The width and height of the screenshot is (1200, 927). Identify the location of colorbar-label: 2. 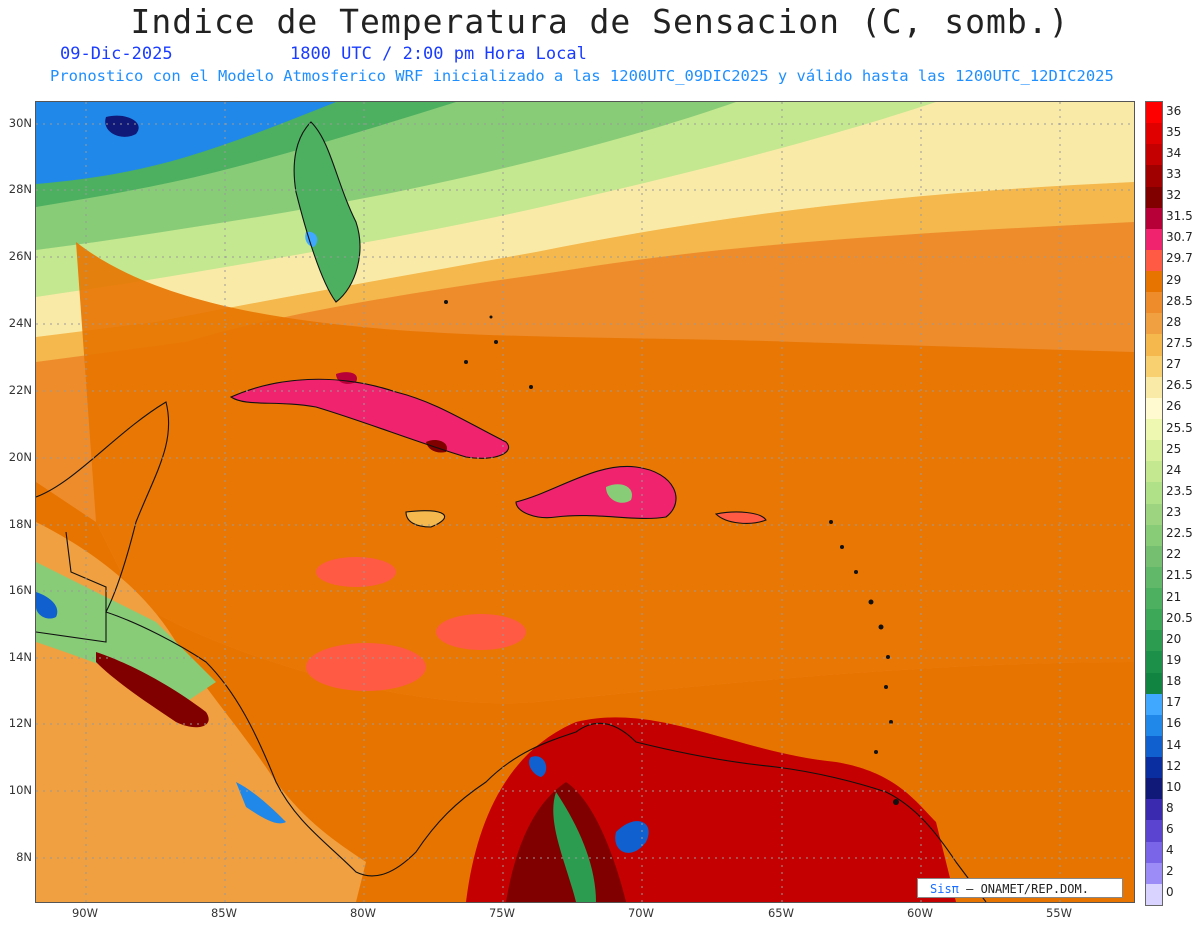
(1170, 871).